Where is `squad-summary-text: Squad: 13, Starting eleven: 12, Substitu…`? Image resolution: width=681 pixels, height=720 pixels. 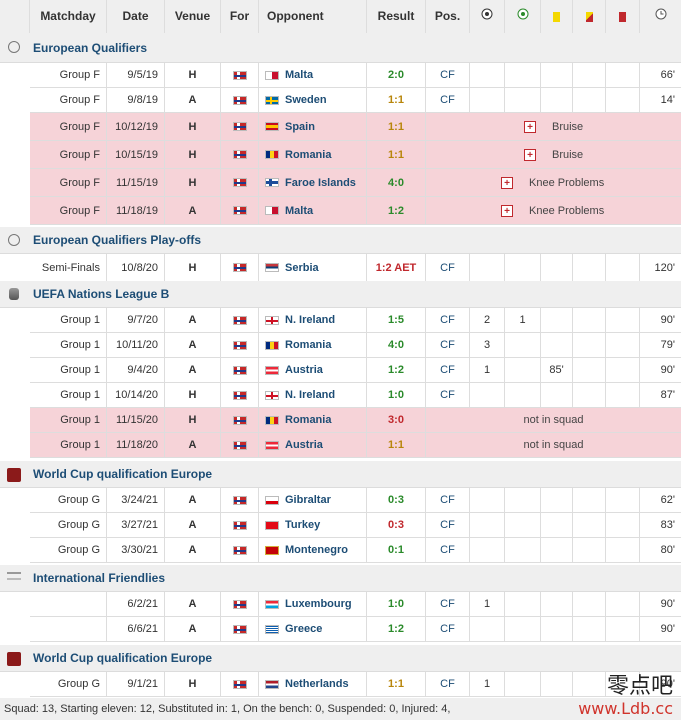 squad-summary-text: Squad: 13, Starting eleven: 12, Substitu… is located at coordinates (227, 709).